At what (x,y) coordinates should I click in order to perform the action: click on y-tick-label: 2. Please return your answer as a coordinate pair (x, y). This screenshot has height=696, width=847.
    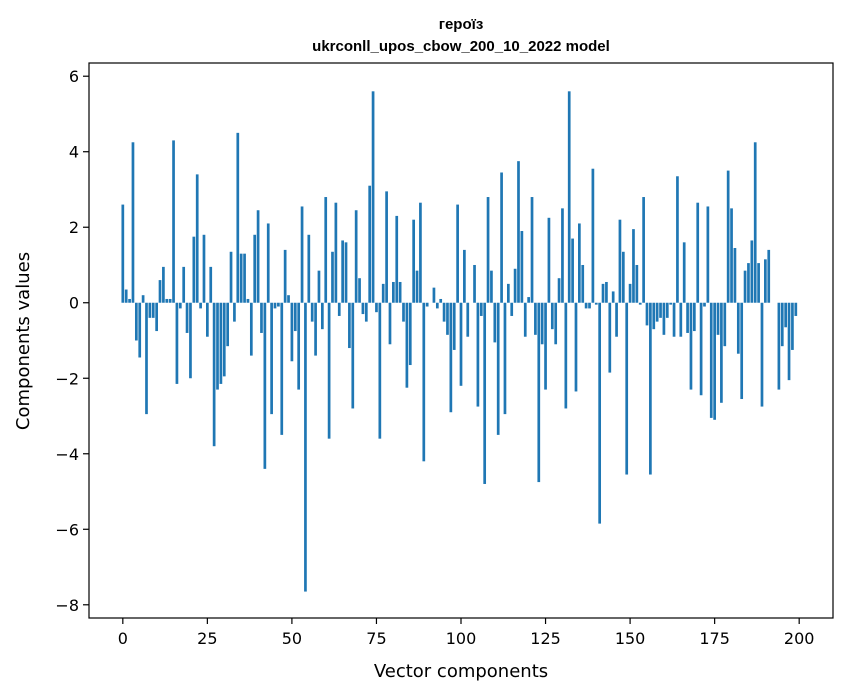
    Looking at the image, I should click on (74, 227).